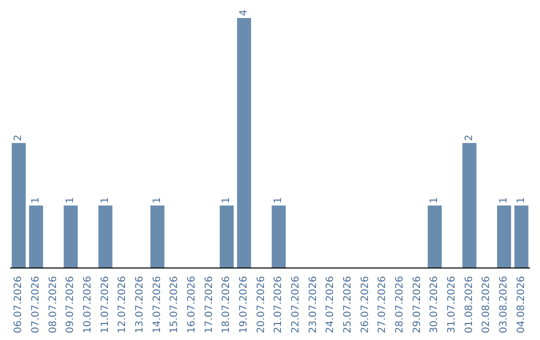 This screenshot has height=340, width=540. Describe the element at coordinates (348, 305) in the screenshot. I see `x-tick-label: 25.07.2026` at that location.